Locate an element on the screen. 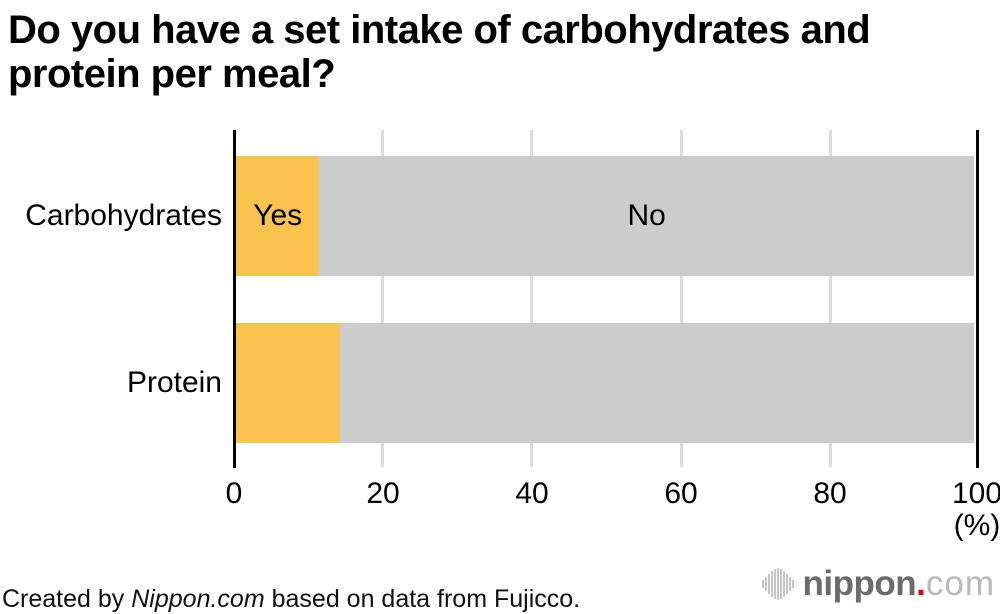 The width and height of the screenshot is (1000, 614). category-label-protein: Protein is located at coordinates (174, 382).